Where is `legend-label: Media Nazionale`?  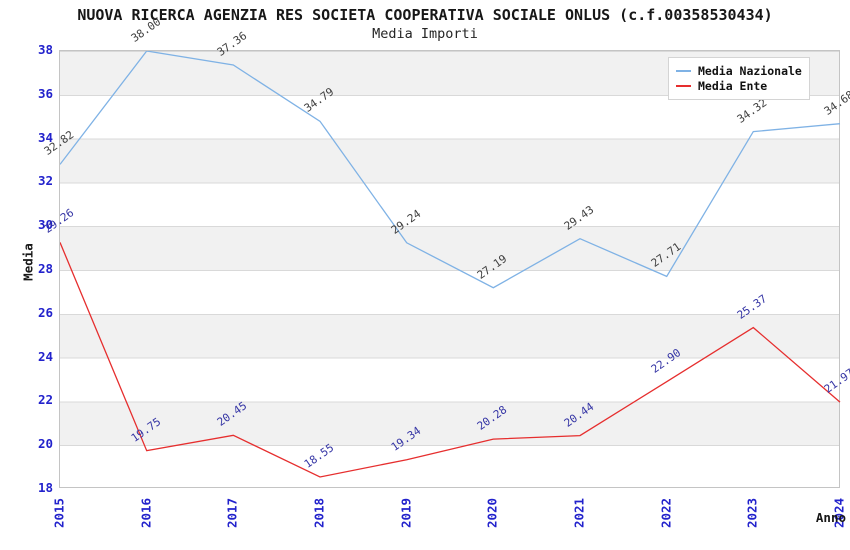
legend-label: Media Nazionale is located at coordinates (750, 70).